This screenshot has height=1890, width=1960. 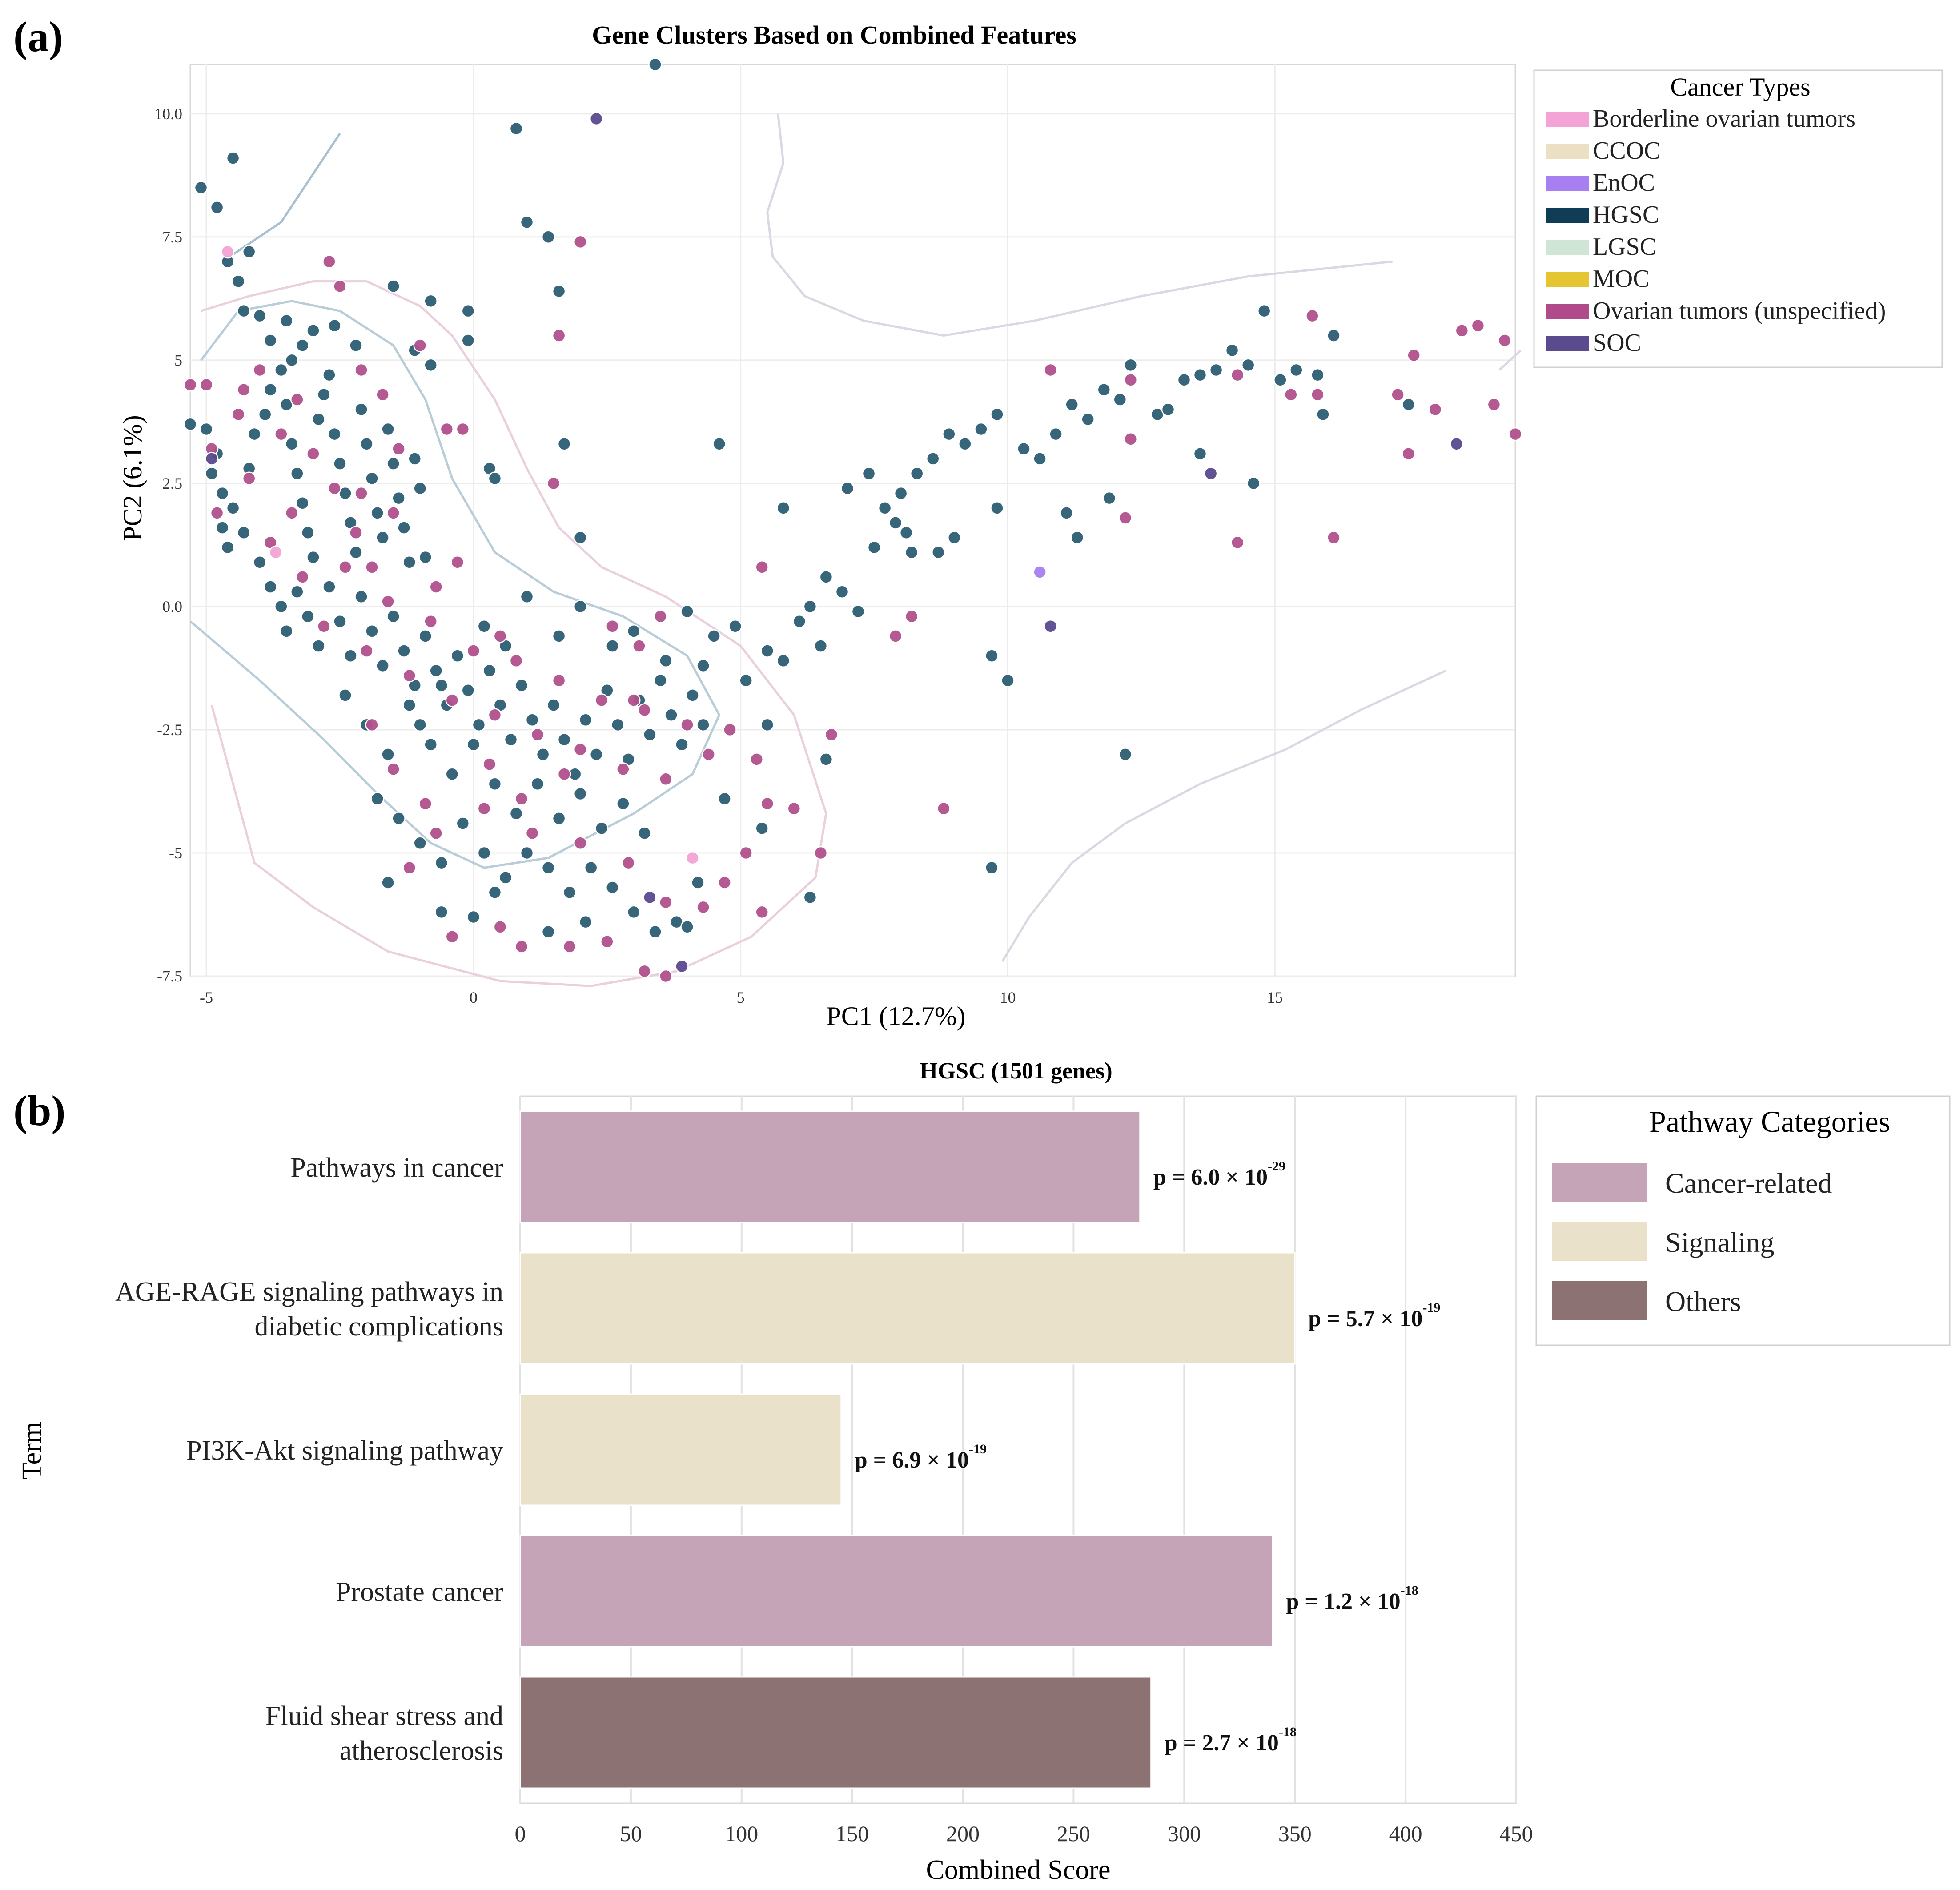 I want to click on panel-label-b: (b), so click(x=39, y=1110).